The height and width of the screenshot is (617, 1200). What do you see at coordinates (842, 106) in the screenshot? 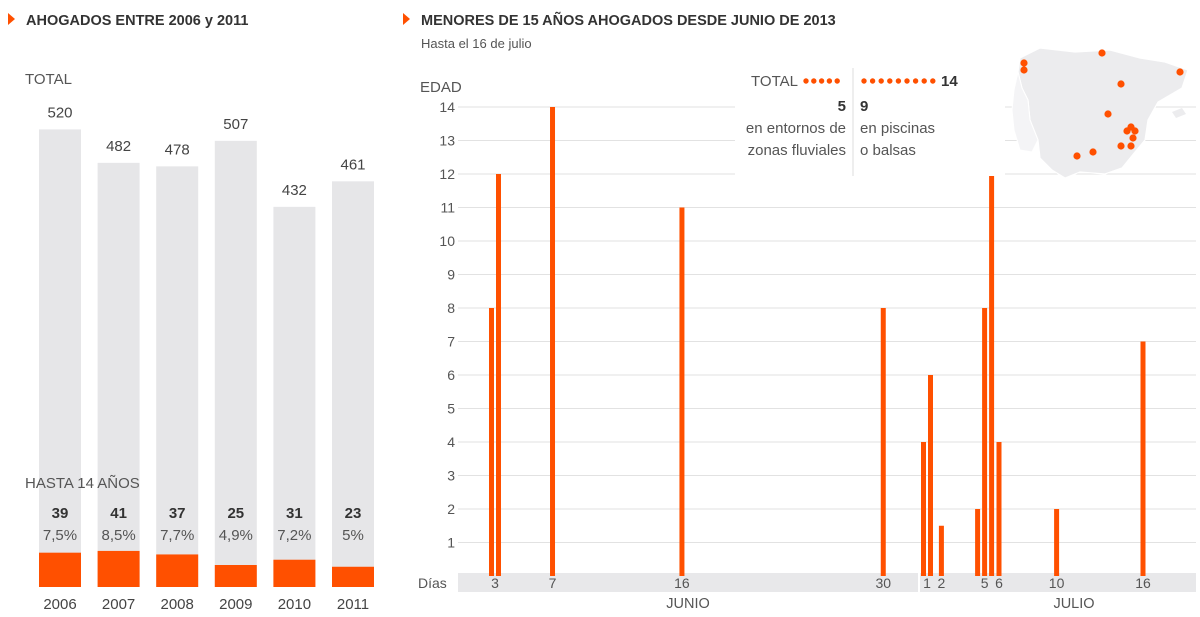
I see `legend-count-fluvial: 5` at bounding box center [842, 106].